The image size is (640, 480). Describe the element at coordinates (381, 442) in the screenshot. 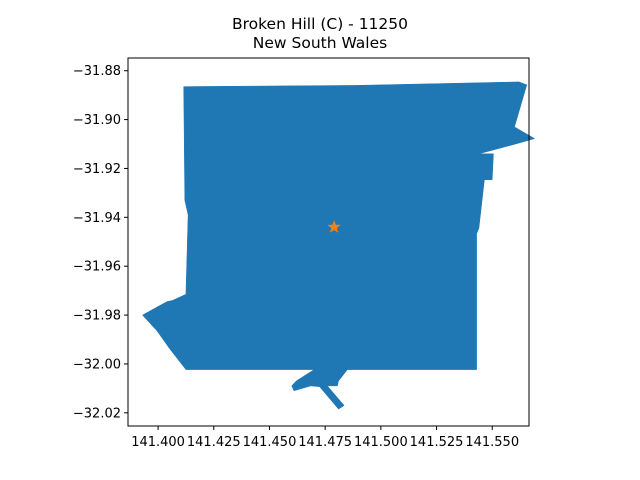

I see `x-tick-label: 141.500` at that location.